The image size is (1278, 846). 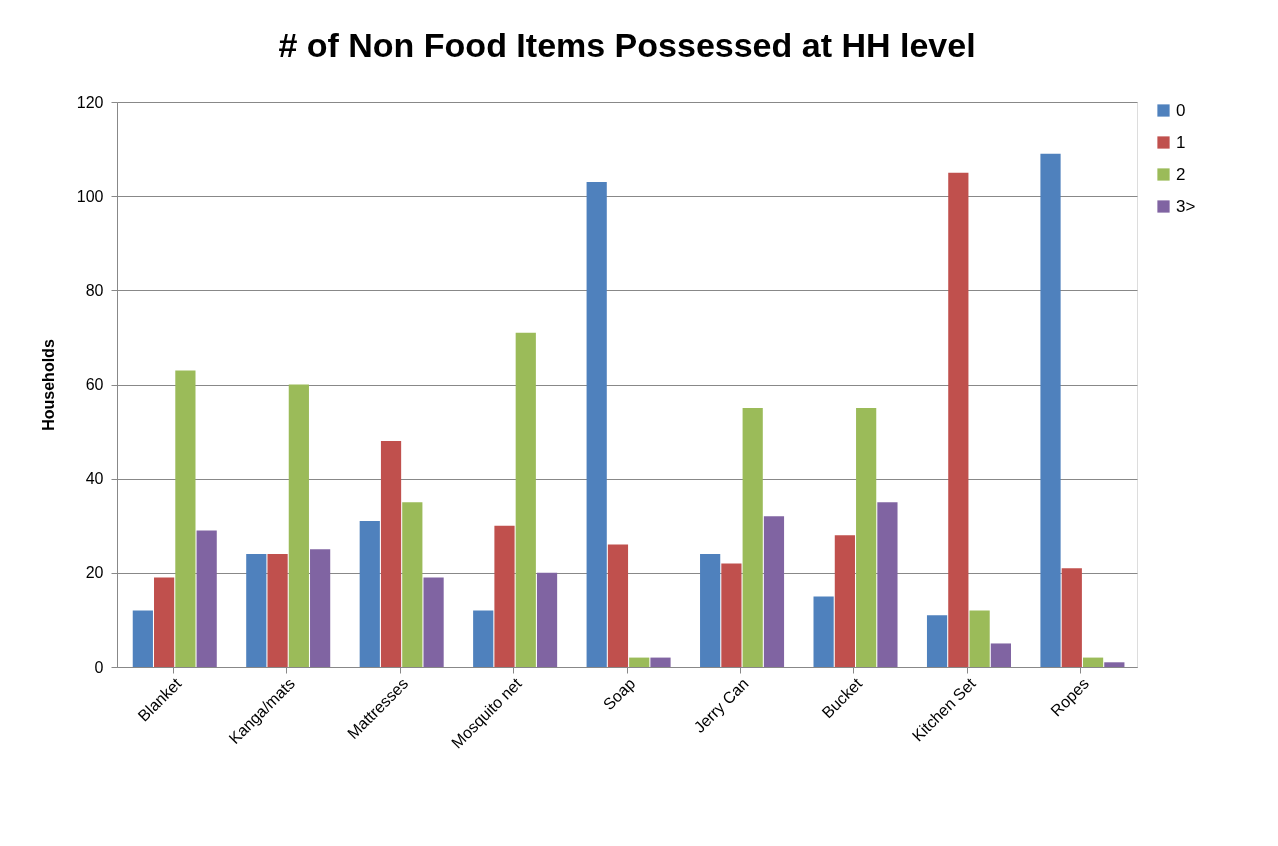 What do you see at coordinates (94, 290) in the screenshot?
I see `y-tick-label: 80` at bounding box center [94, 290].